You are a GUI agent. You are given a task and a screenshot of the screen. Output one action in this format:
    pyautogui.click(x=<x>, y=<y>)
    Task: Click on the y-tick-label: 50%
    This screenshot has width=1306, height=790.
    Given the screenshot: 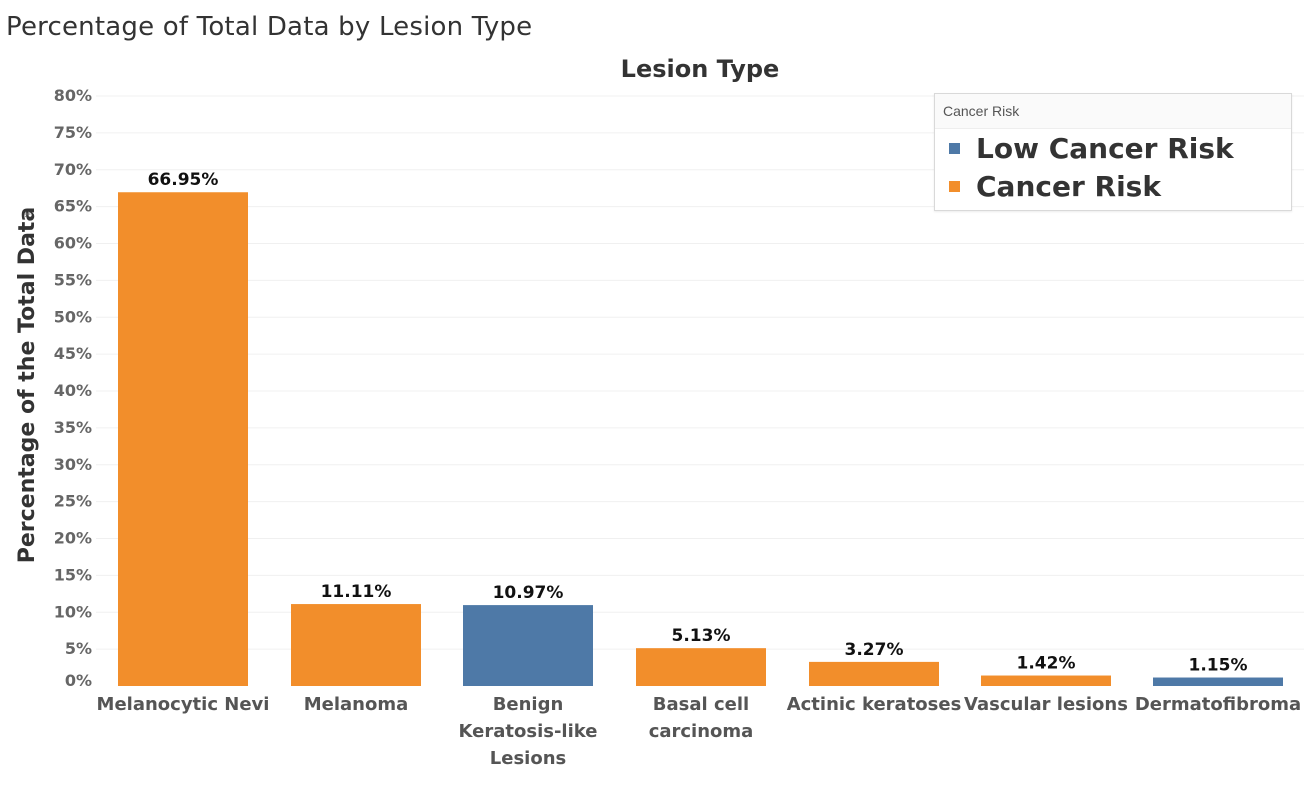 What is the action you would take?
    pyautogui.click(x=73, y=316)
    